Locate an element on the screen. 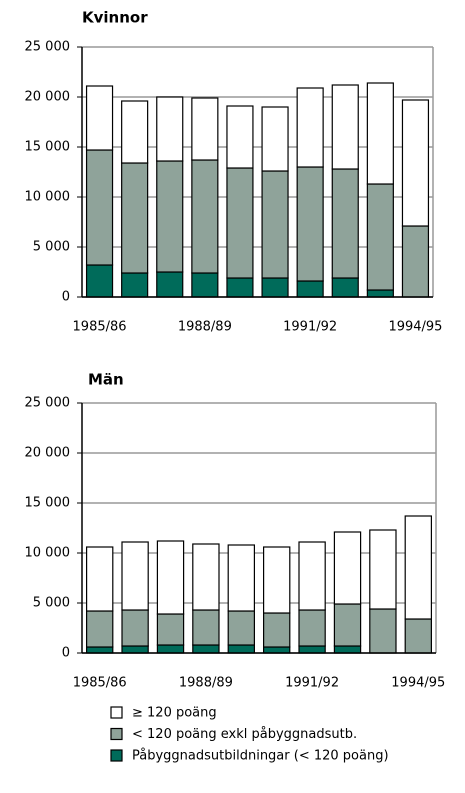 The height and width of the screenshot is (793, 465). legend-label: ≥ 120 poäng is located at coordinates (174, 713).